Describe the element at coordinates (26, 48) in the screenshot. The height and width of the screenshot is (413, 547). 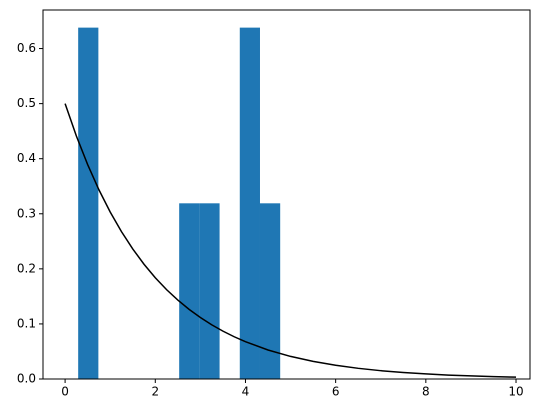
I see `y-tick-label: 0.6` at that location.